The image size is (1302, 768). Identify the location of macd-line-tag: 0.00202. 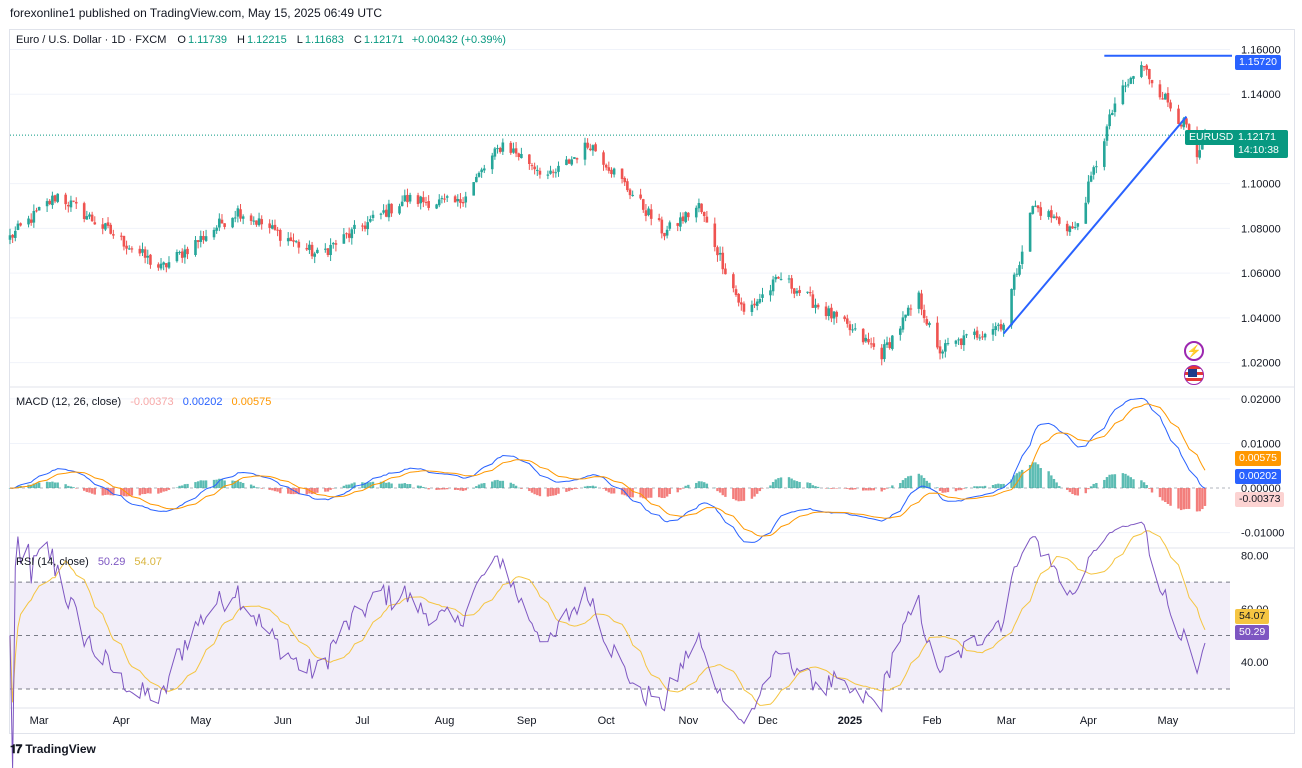
(1258, 476).